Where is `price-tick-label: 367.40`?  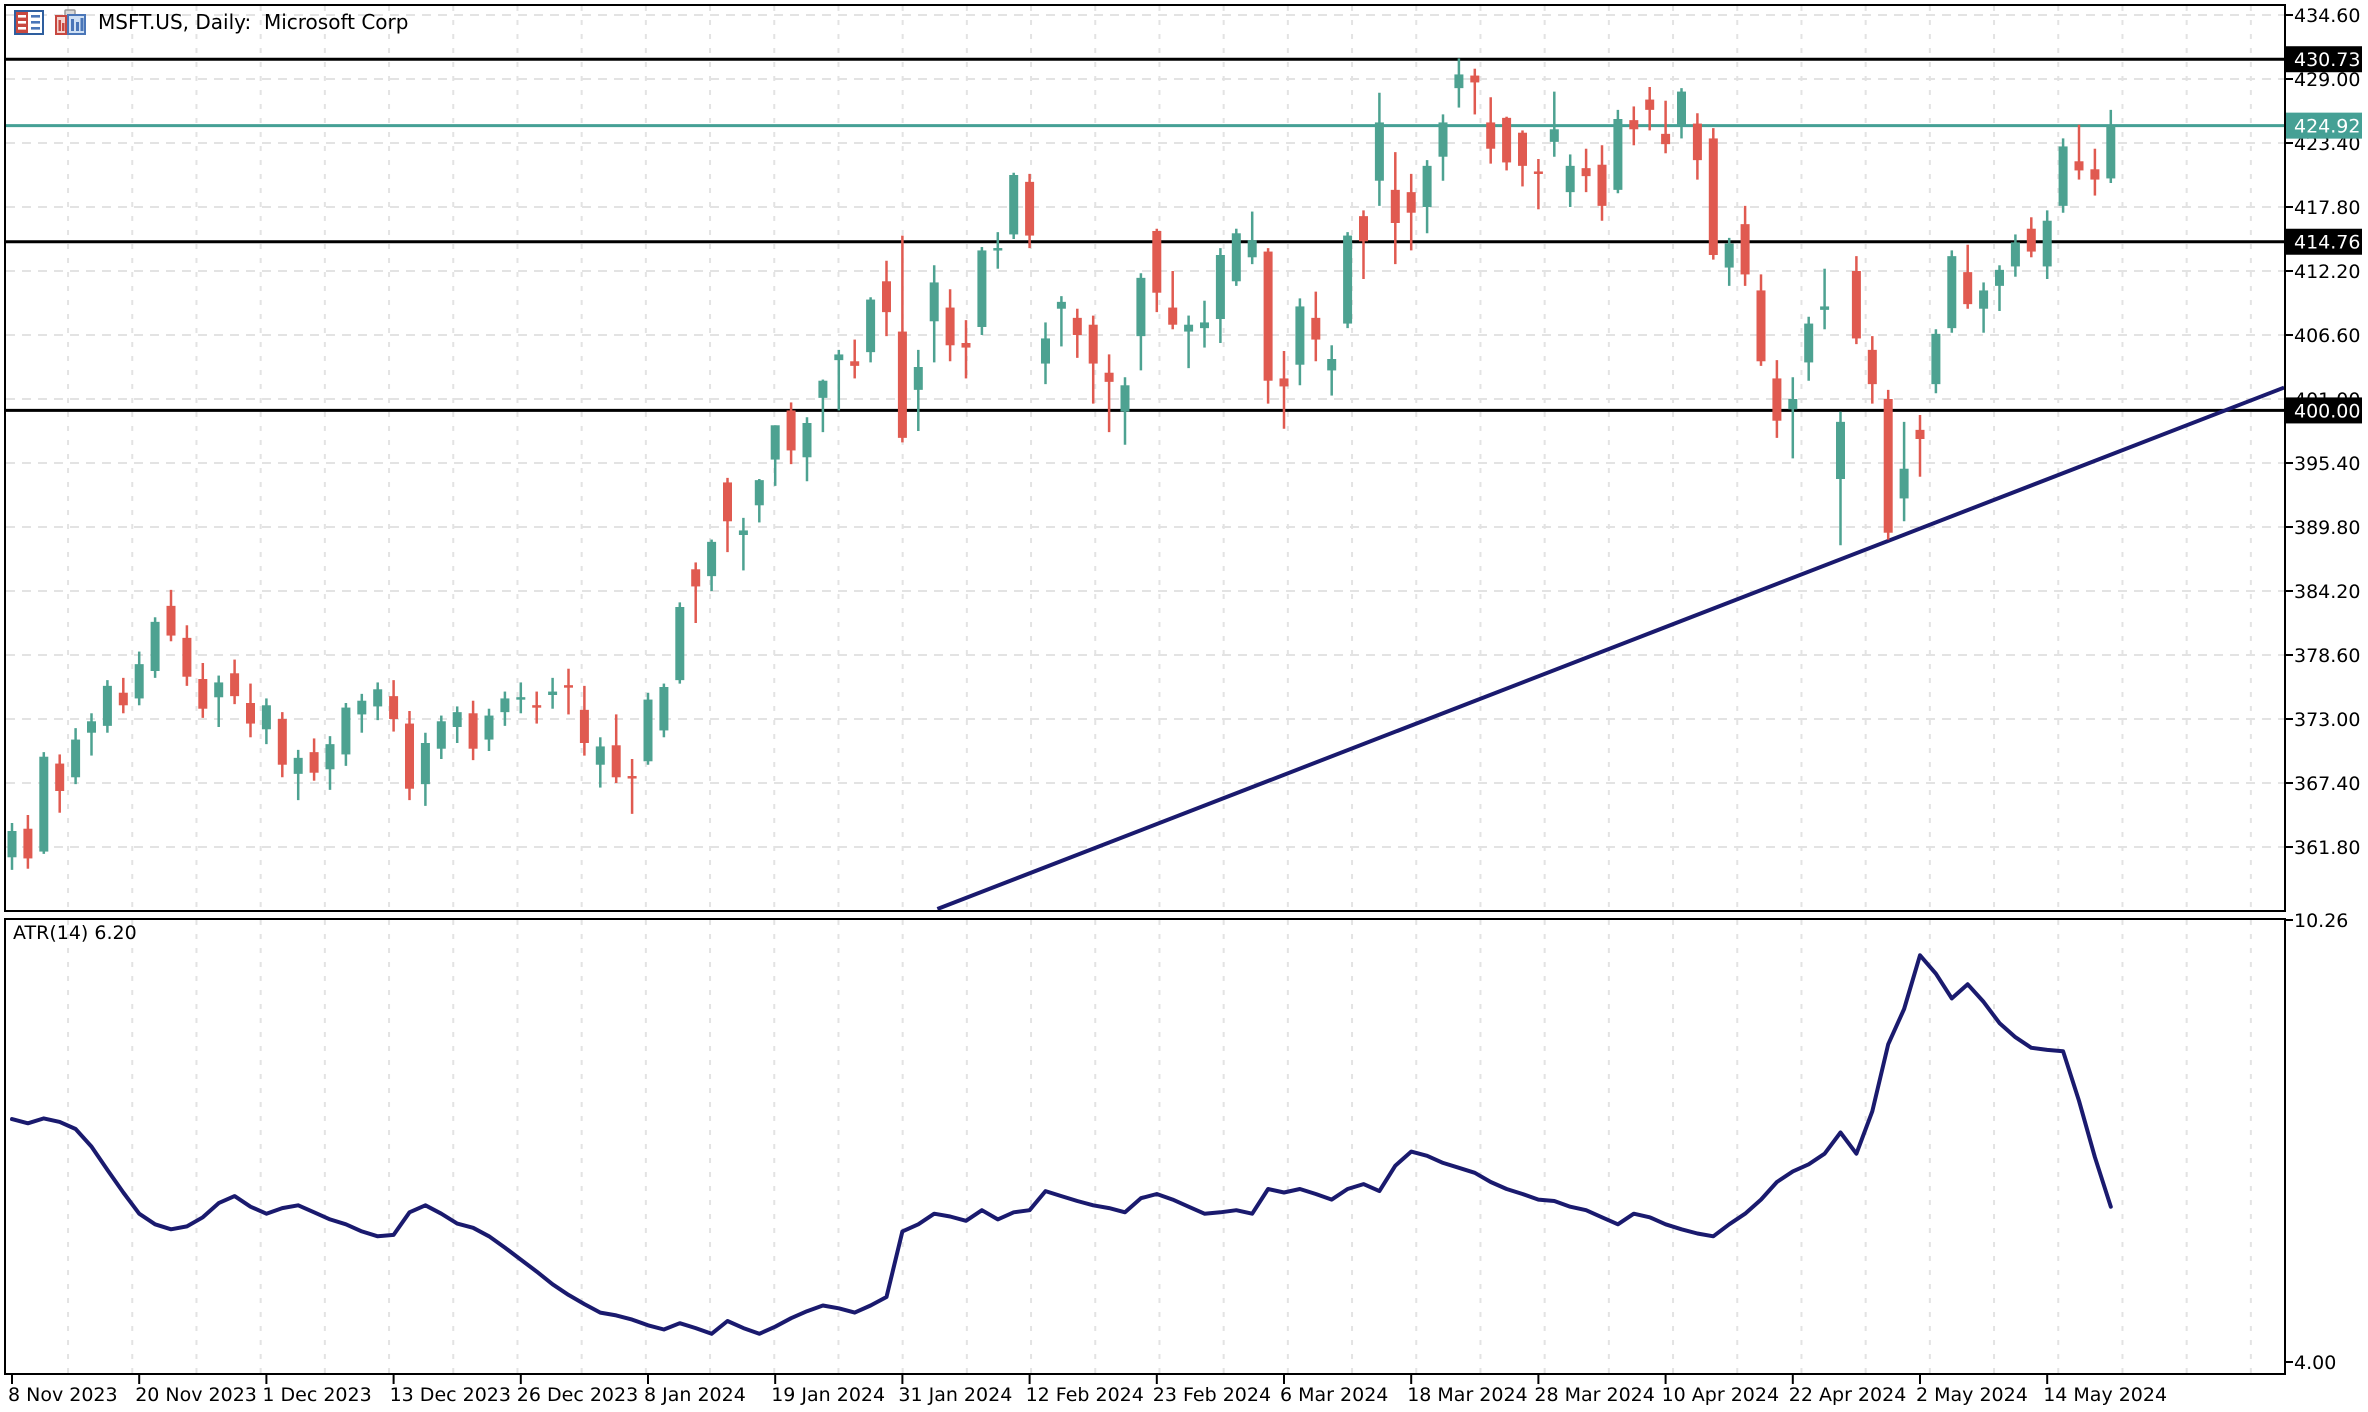
price-tick-label: 367.40 is located at coordinates (2327, 784).